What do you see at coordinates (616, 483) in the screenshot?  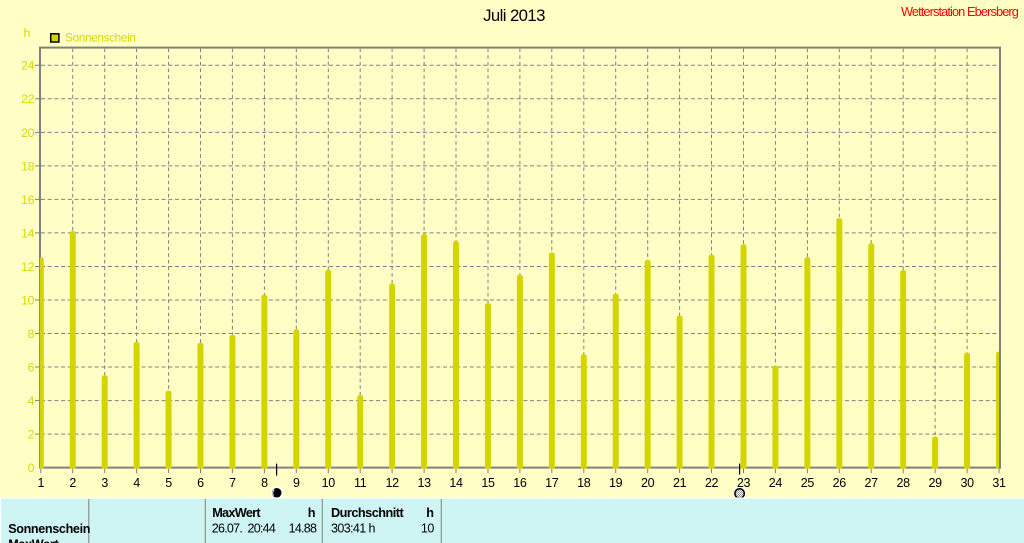 I see `svg-text: 19` at bounding box center [616, 483].